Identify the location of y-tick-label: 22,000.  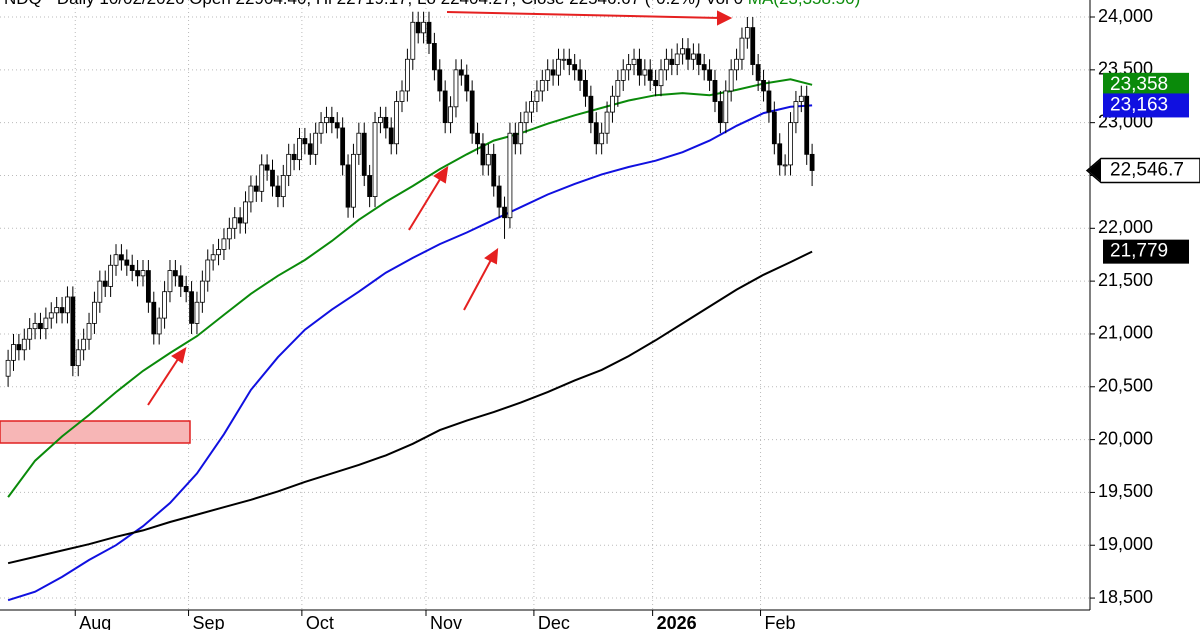
(1125, 227).